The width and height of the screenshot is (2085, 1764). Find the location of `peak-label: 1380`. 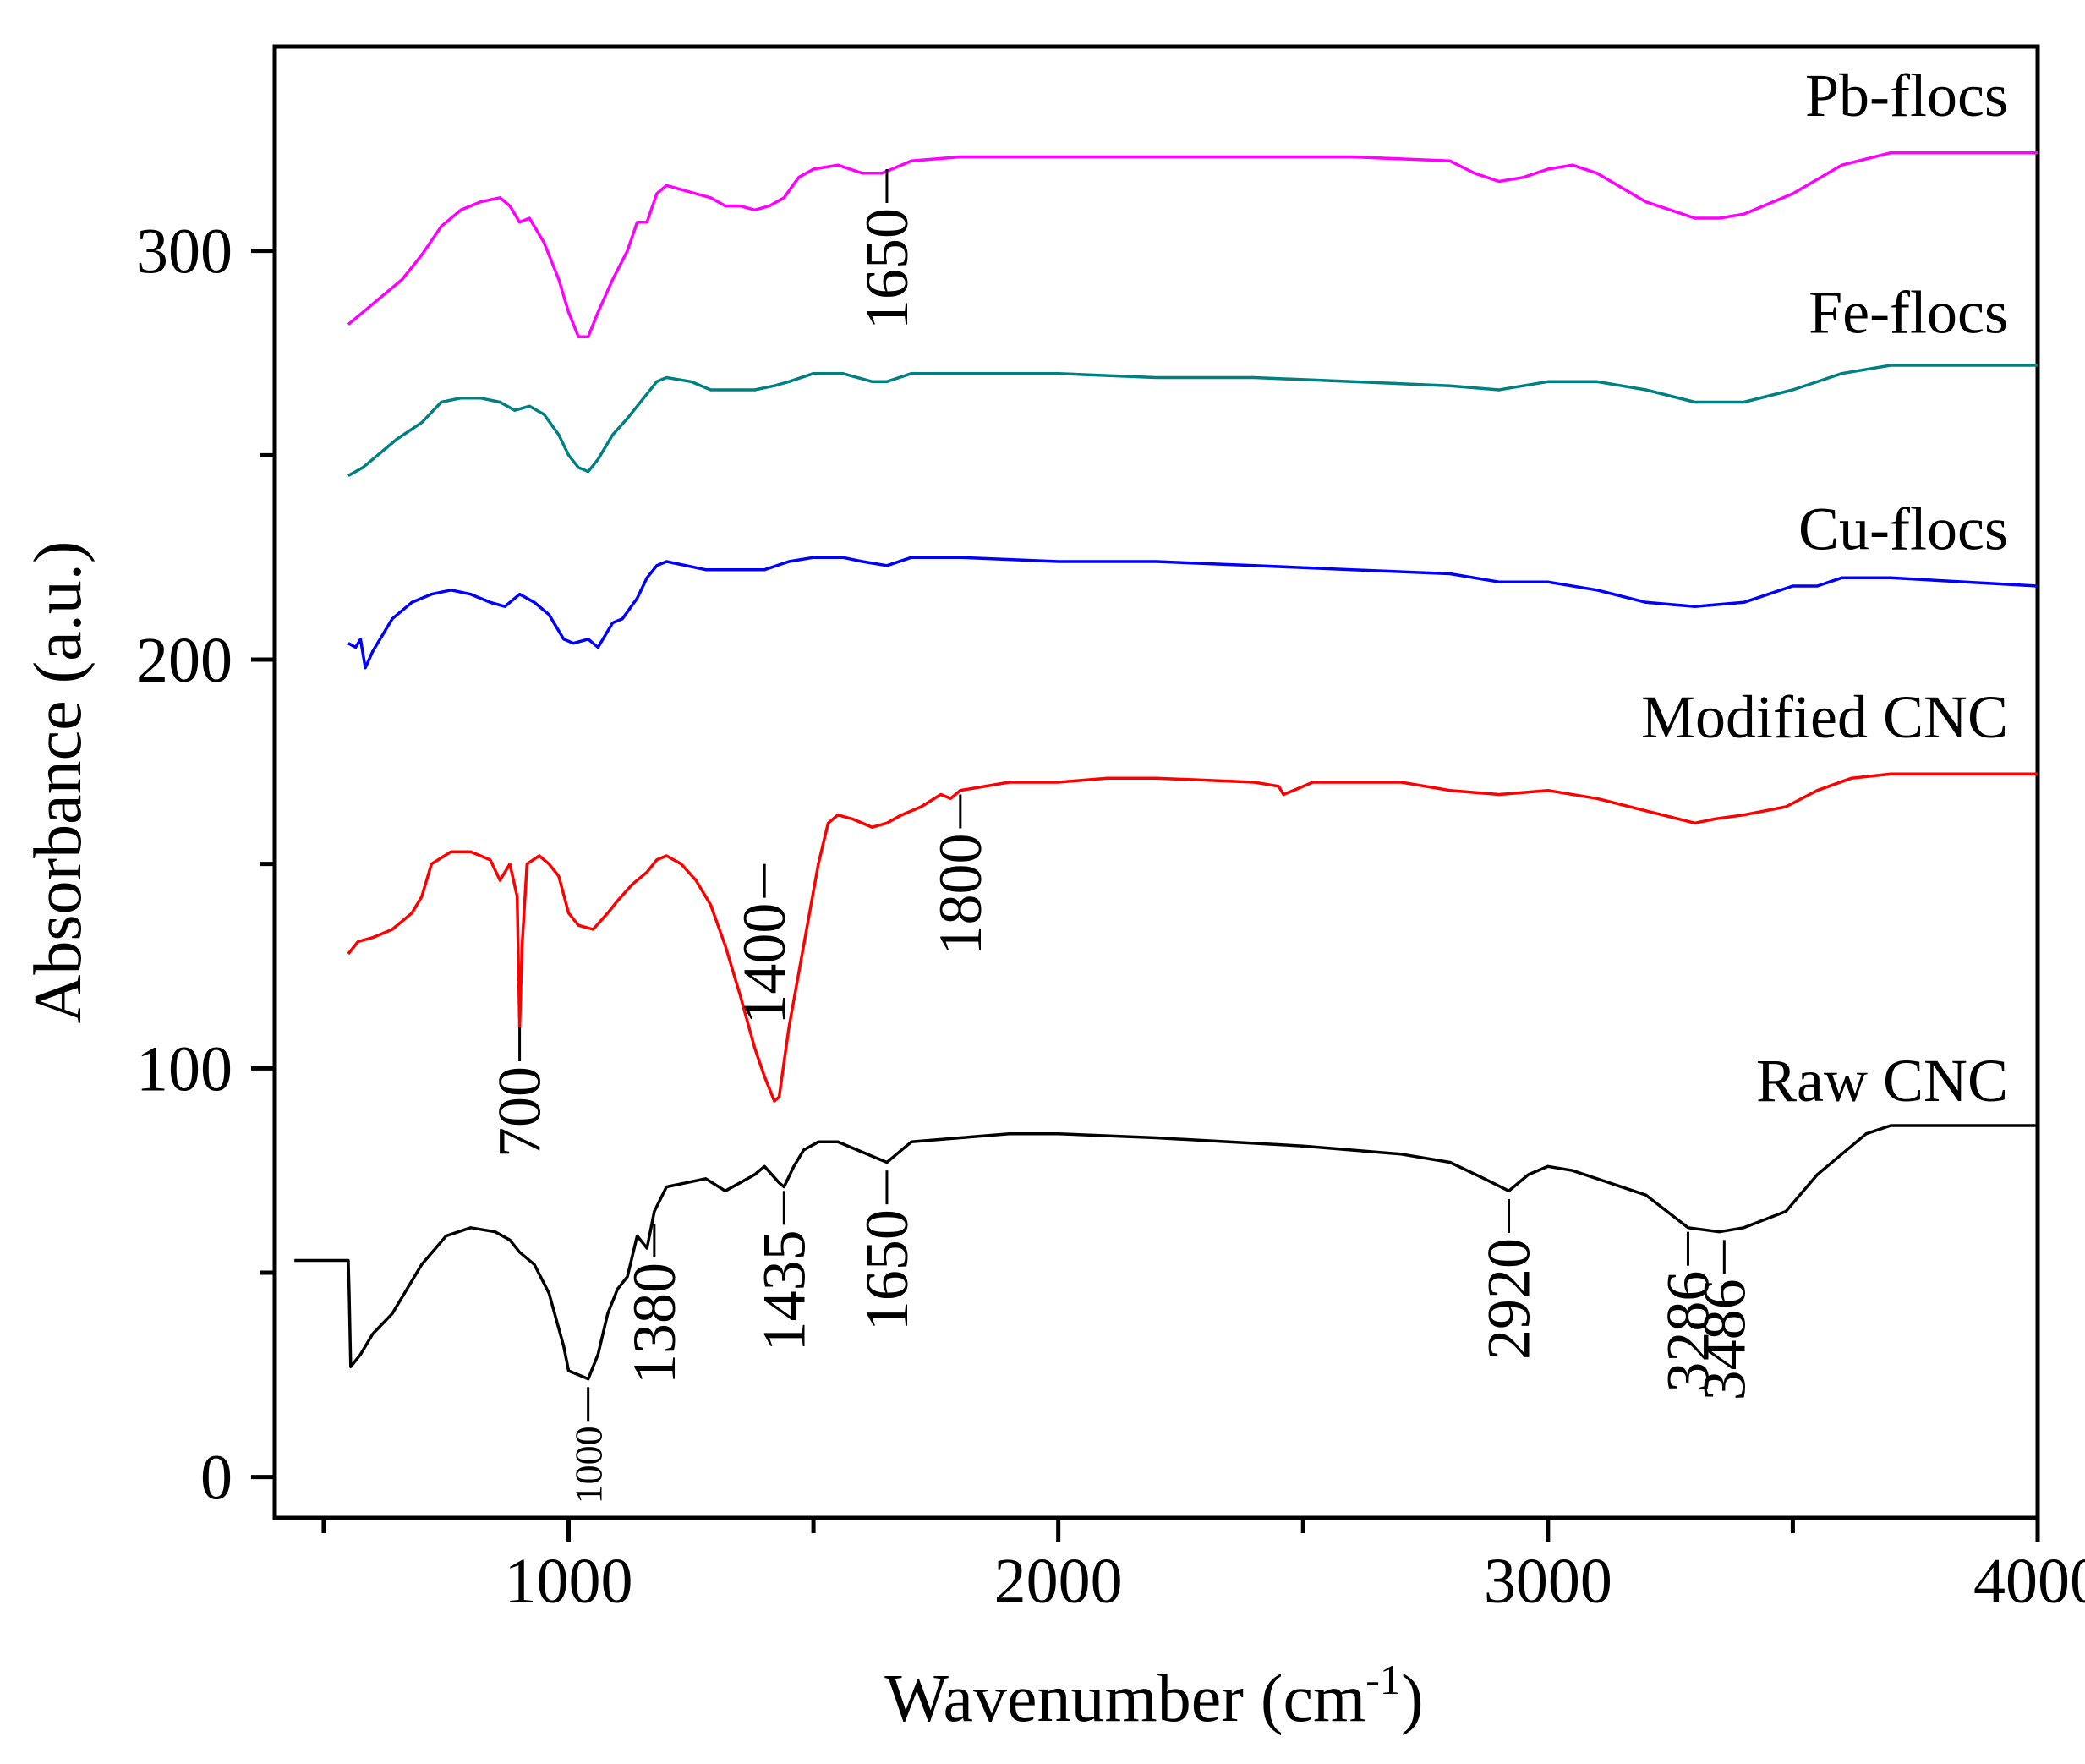

peak-label: 1380 is located at coordinates (654, 1323).